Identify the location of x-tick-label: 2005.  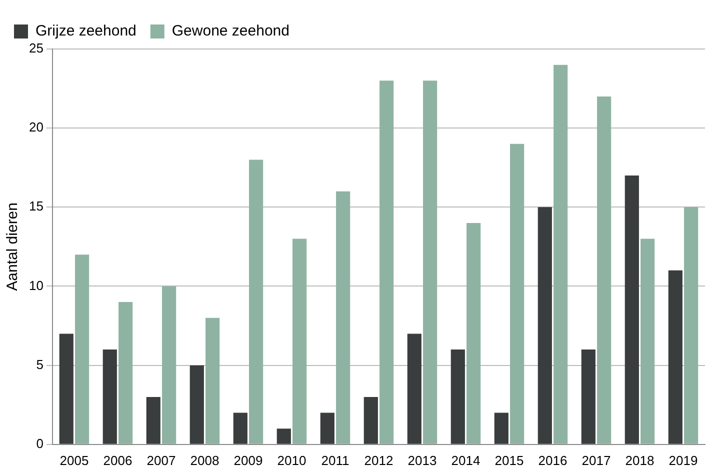
(74, 460).